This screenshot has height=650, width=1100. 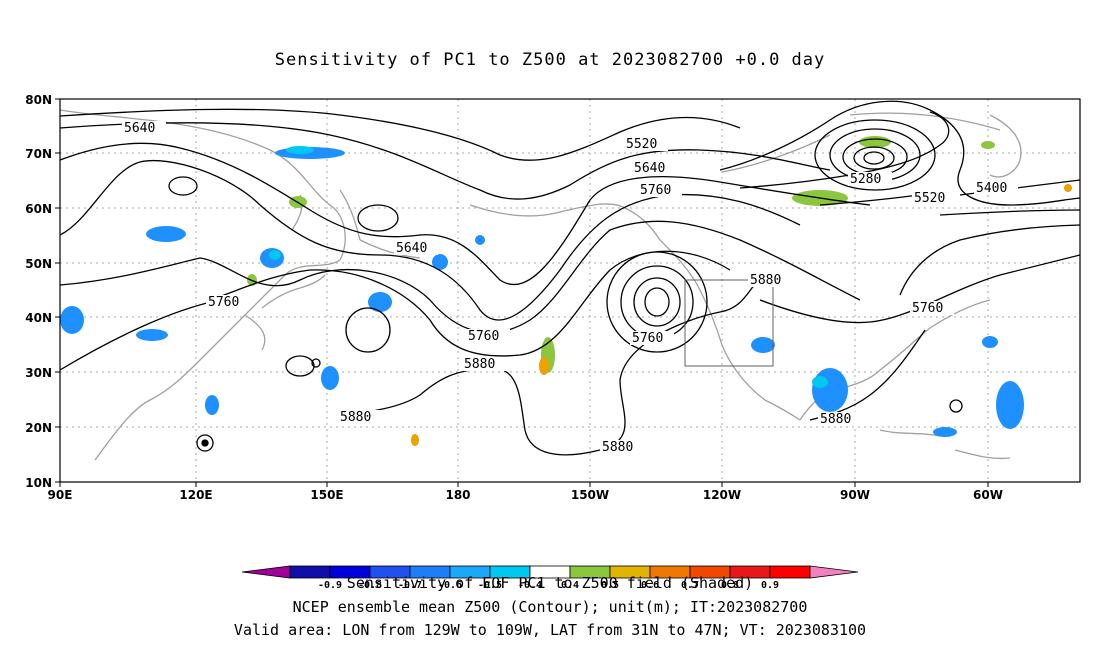 What do you see at coordinates (457, 495) in the screenshot?
I see `lon-tick-label: 180` at bounding box center [457, 495].